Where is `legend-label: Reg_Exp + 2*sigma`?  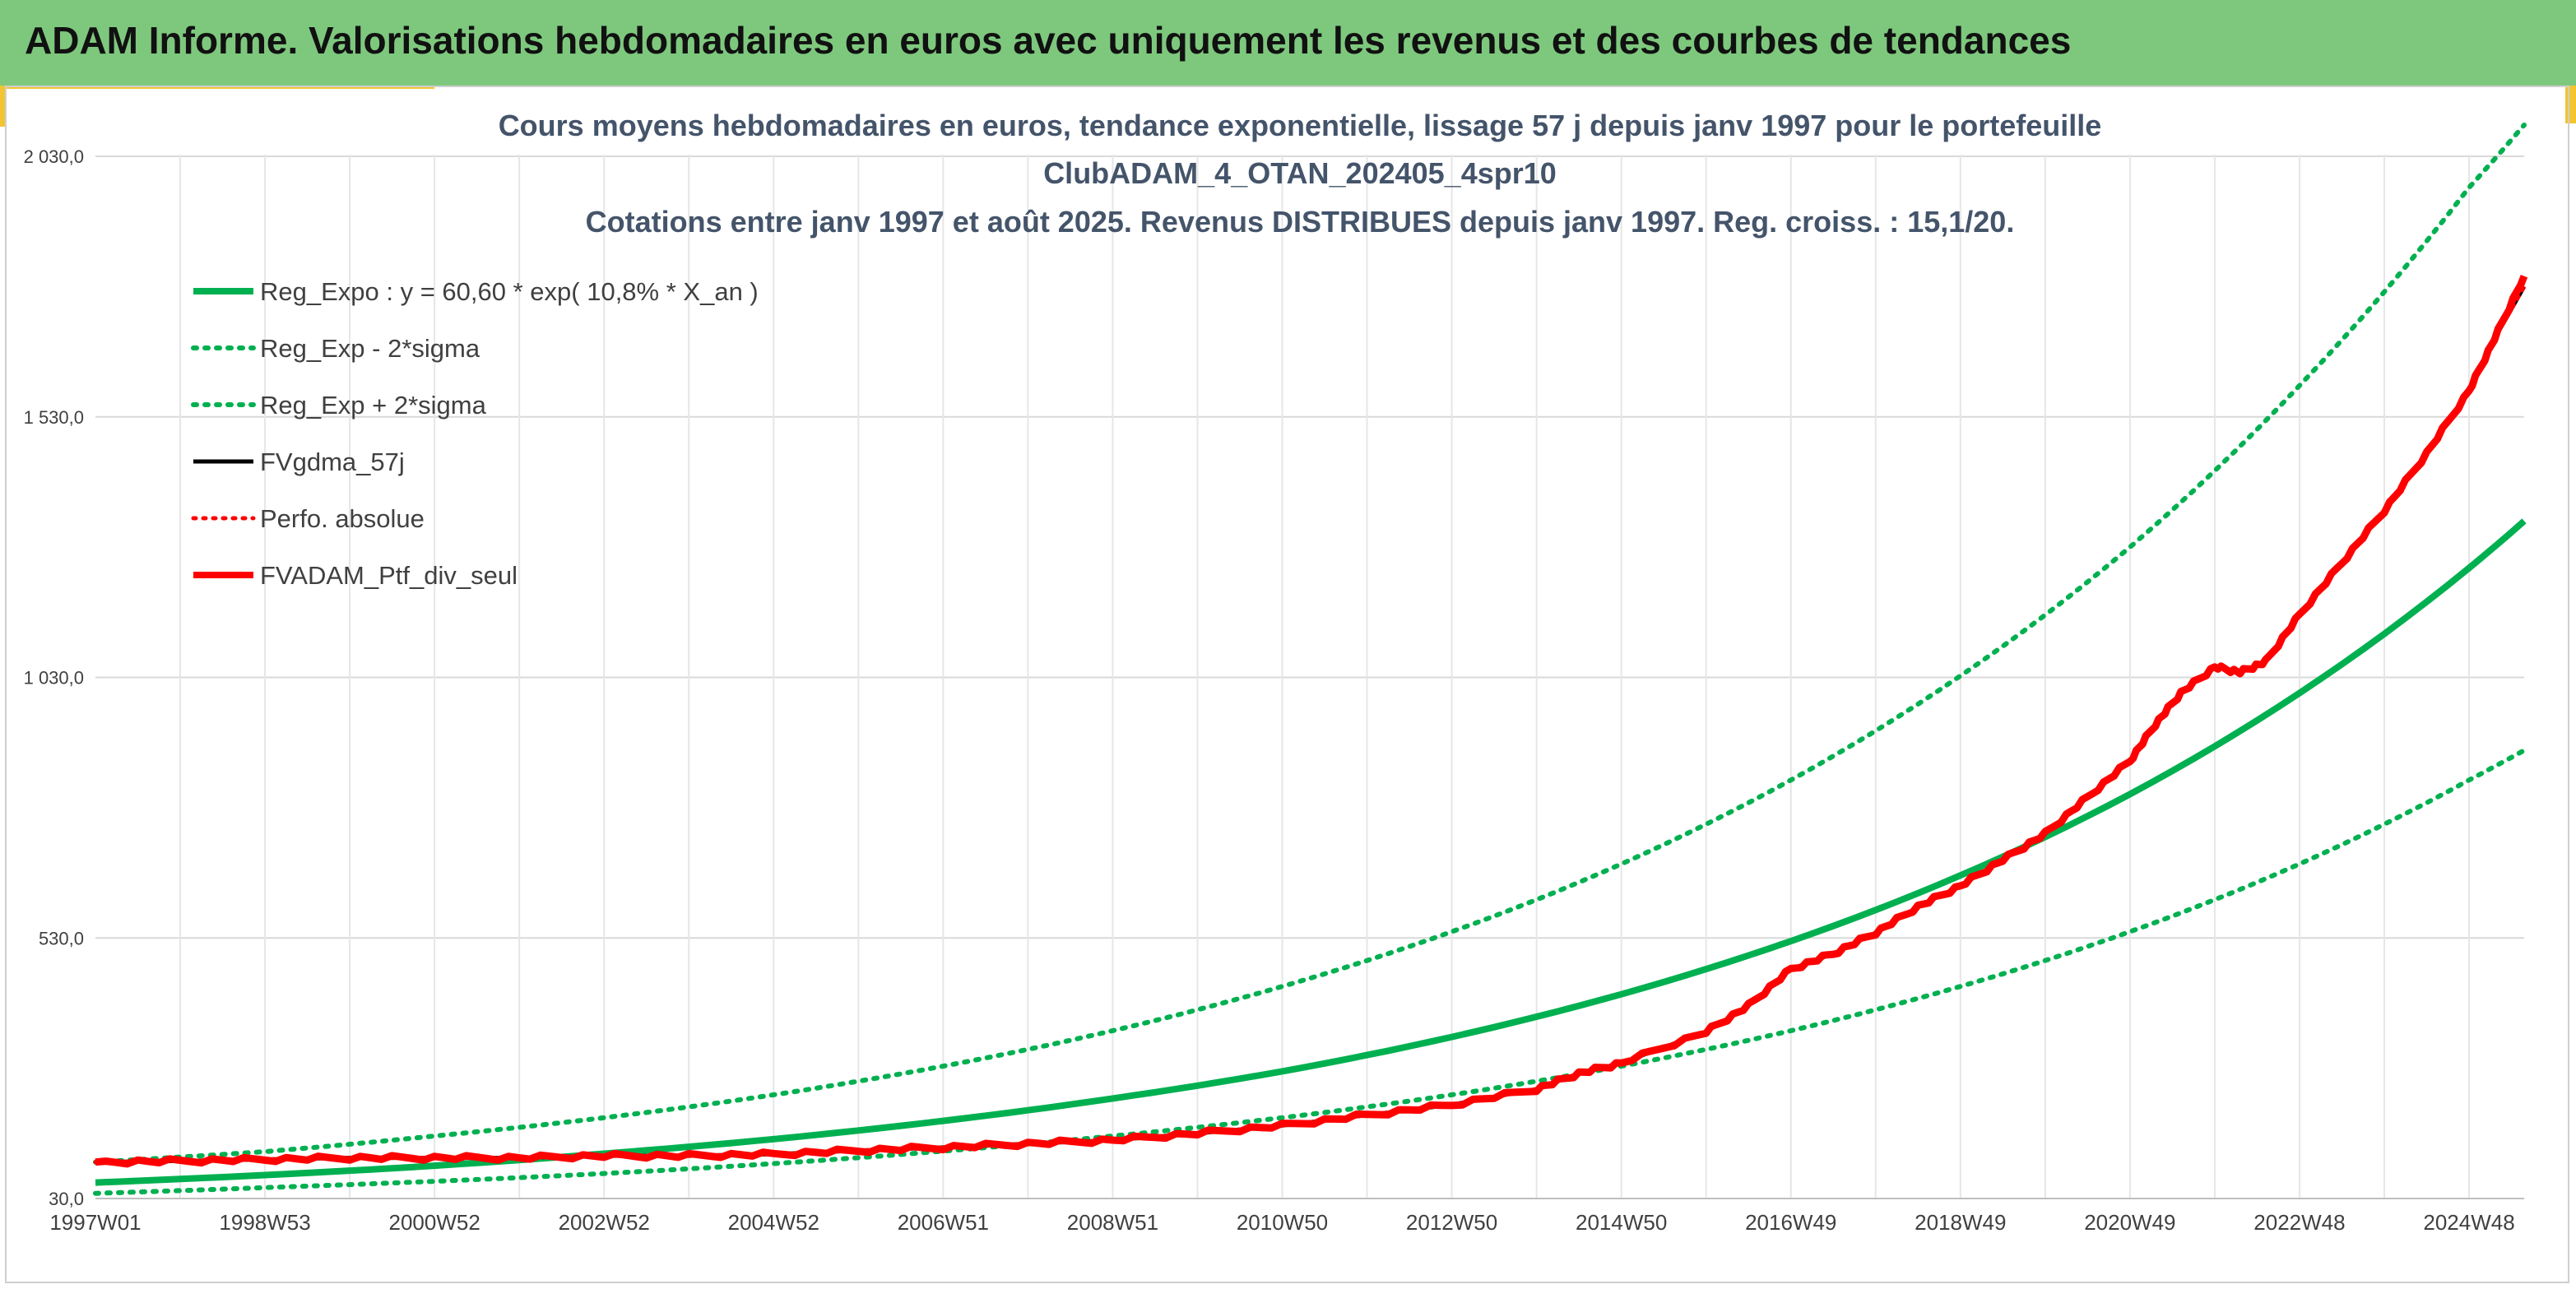
legend-label: Reg_Exp + 2*sigma is located at coordinates (373, 405).